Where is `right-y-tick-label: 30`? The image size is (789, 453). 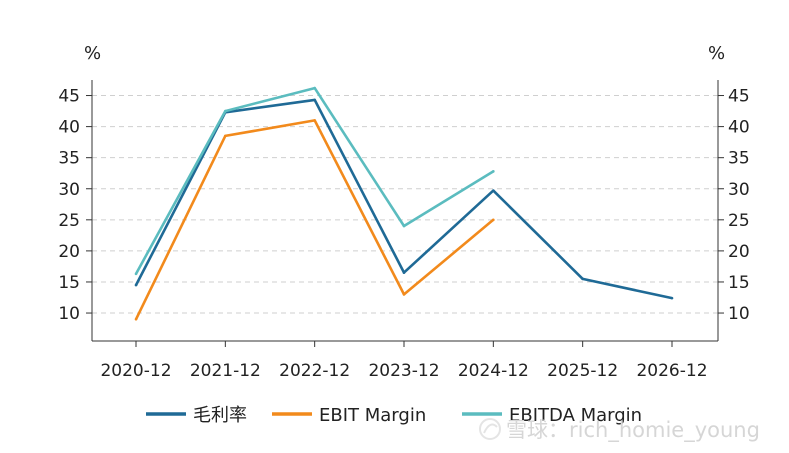
right-y-tick-label: 30 is located at coordinates (739, 190).